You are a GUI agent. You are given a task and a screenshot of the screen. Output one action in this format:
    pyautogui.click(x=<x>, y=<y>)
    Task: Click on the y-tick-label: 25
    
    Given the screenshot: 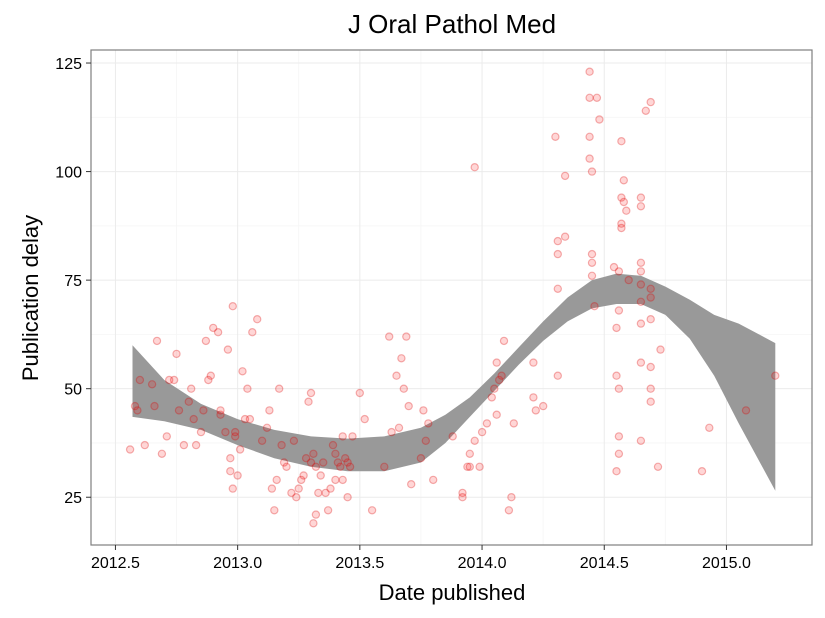 What is the action you would take?
    pyautogui.click(x=73, y=498)
    